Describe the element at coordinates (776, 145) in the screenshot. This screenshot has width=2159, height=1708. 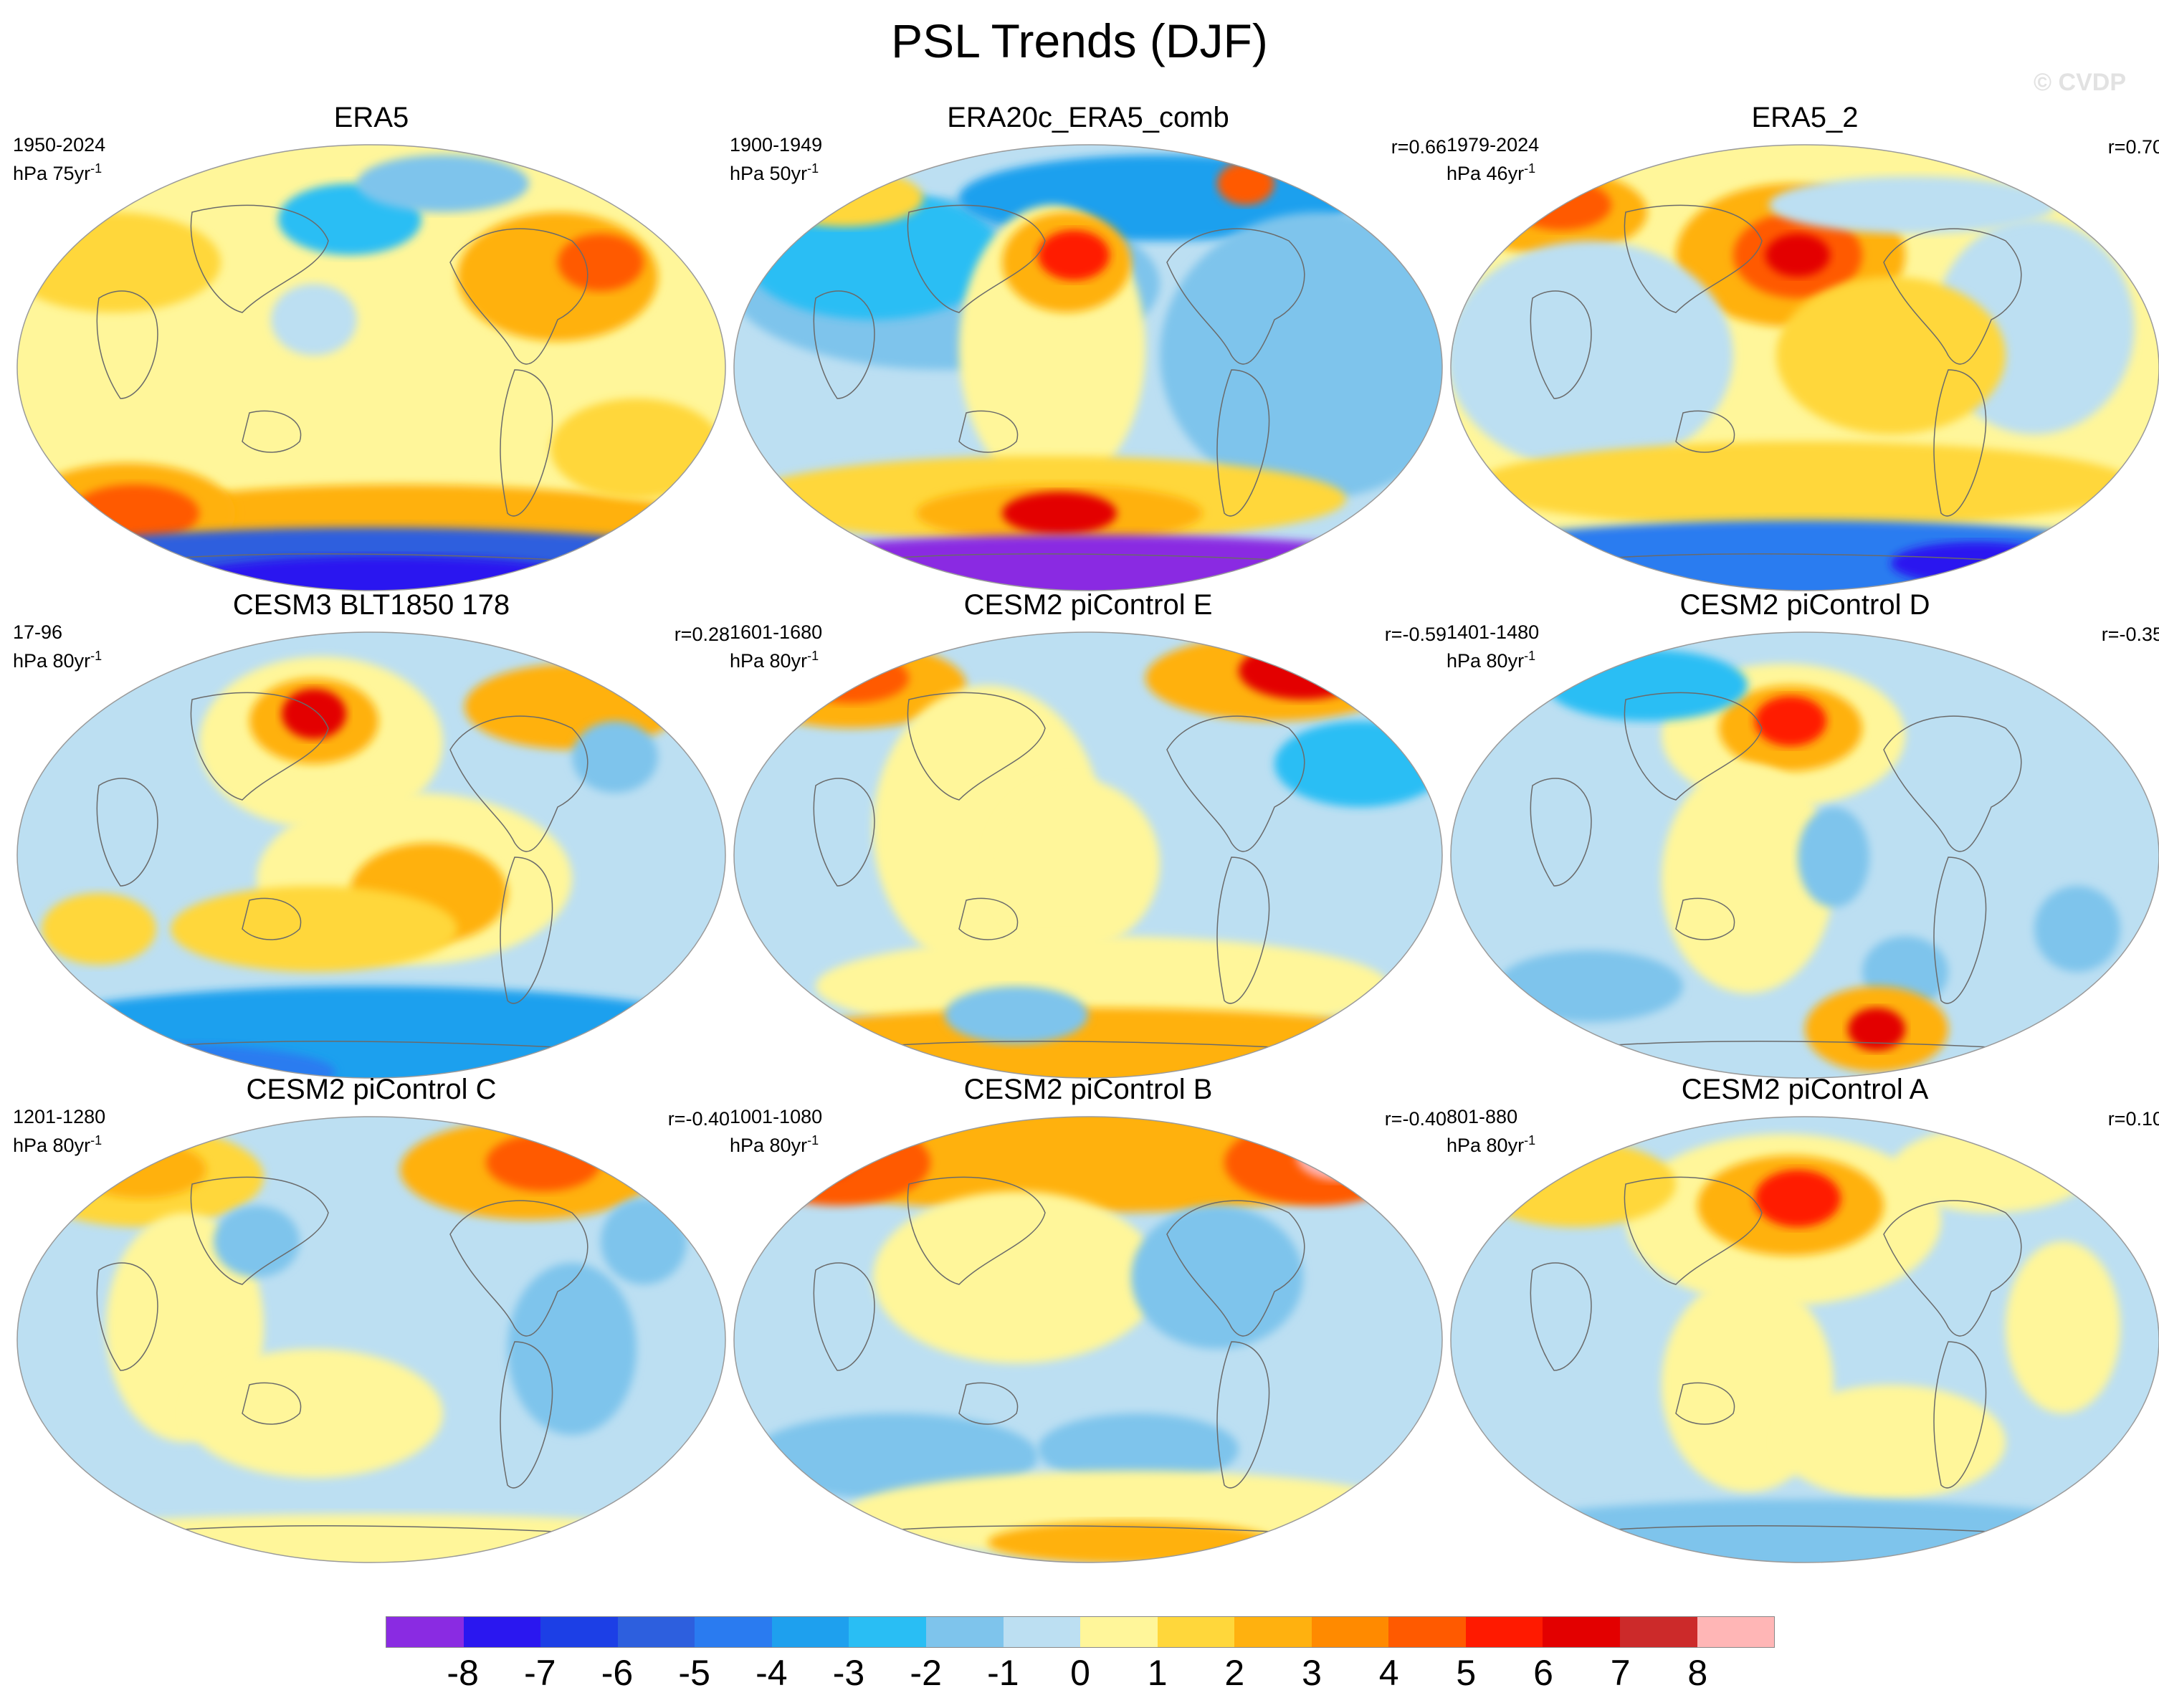
I see `panel-period: 1900-1949` at that location.